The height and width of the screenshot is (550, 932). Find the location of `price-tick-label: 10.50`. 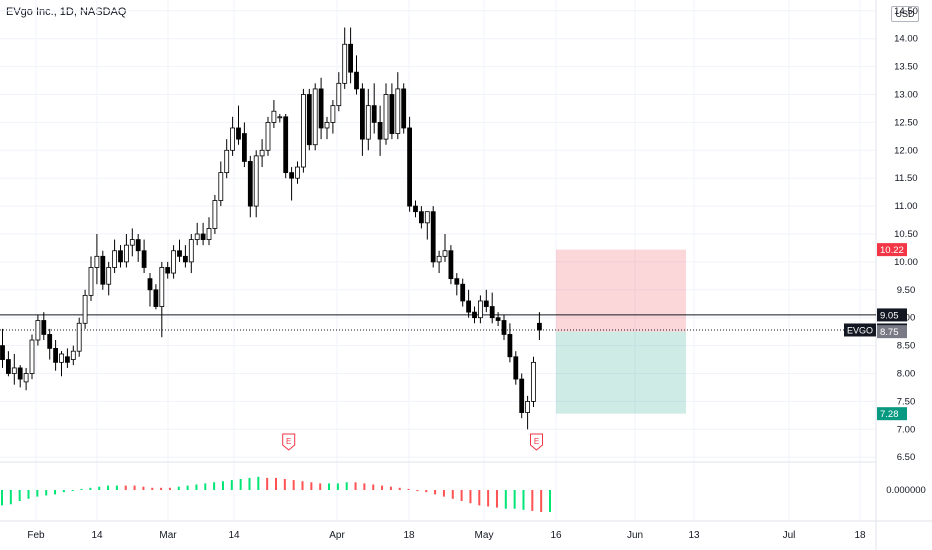

price-tick-label: 10.50 is located at coordinates (906, 234).